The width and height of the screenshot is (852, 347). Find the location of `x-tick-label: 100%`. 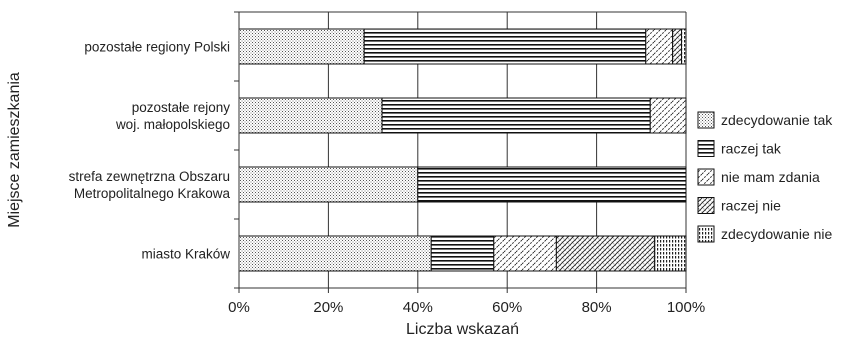

x-tick-label: 100% is located at coordinates (686, 307).